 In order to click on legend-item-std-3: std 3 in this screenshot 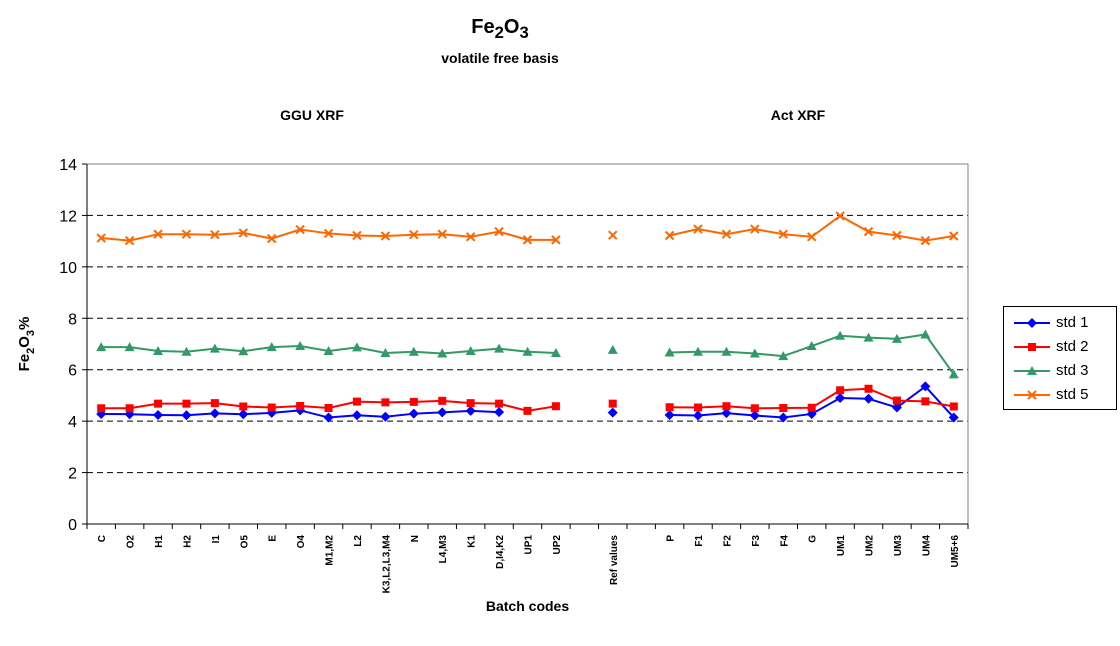, I will do `click(1064, 372)`.